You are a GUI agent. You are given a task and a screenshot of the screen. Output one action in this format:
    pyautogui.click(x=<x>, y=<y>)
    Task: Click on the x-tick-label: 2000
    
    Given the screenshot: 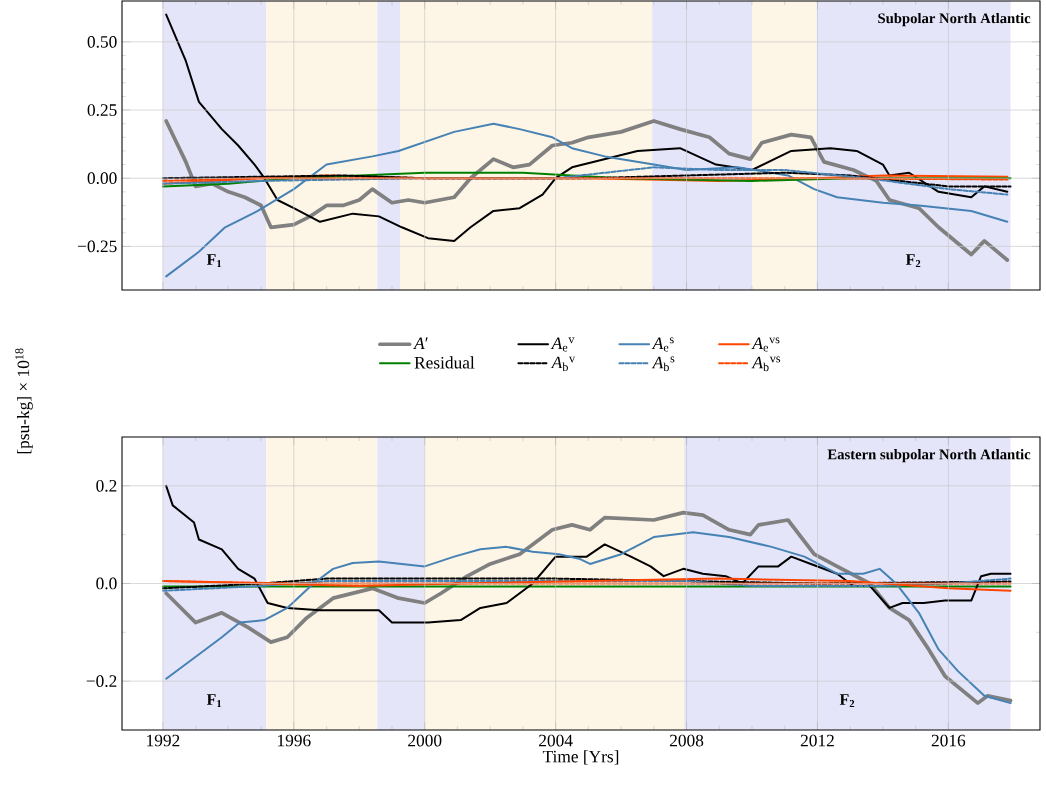 What is the action you would take?
    pyautogui.click(x=425, y=740)
    